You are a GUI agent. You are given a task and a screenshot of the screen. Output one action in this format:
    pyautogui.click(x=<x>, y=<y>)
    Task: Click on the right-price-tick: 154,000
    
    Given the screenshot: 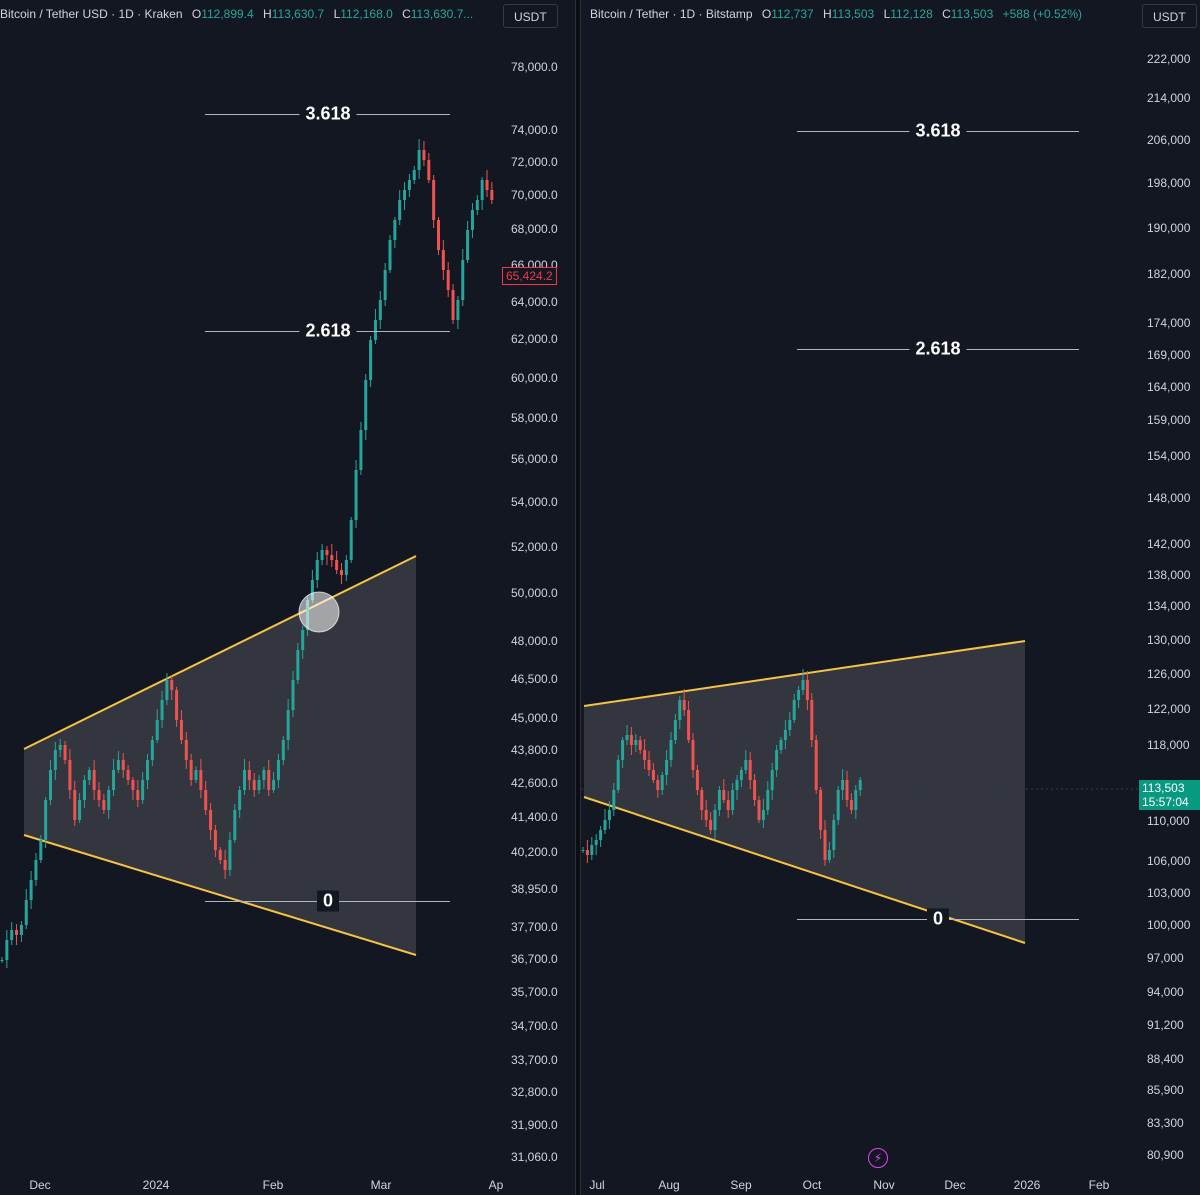 What is the action you would take?
    pyautogui.click(x=1169, y=456)
    